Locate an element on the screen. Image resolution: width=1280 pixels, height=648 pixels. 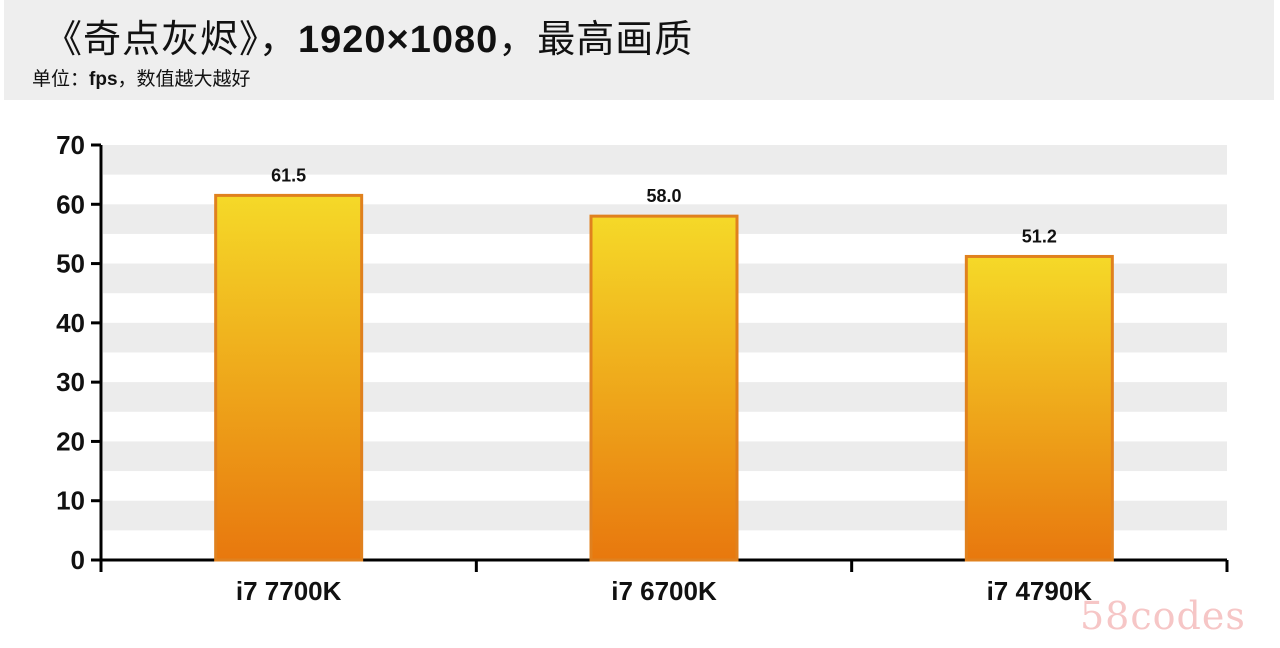
chart-title: 《奇点灰烬》，1920×1080，最高画质 is located at coordinates (369, 39).